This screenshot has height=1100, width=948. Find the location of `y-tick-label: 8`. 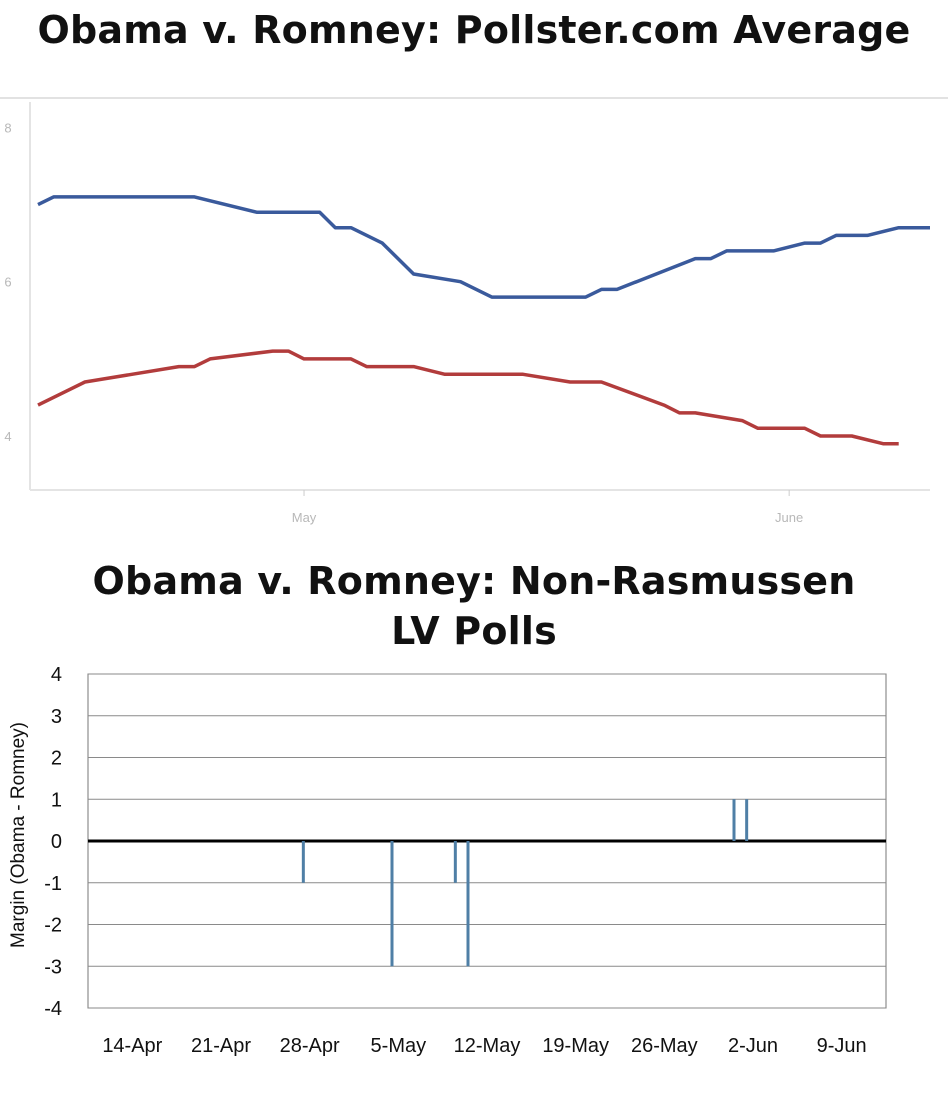

y-tick-label: 8 is located at coordinates (7, 127).